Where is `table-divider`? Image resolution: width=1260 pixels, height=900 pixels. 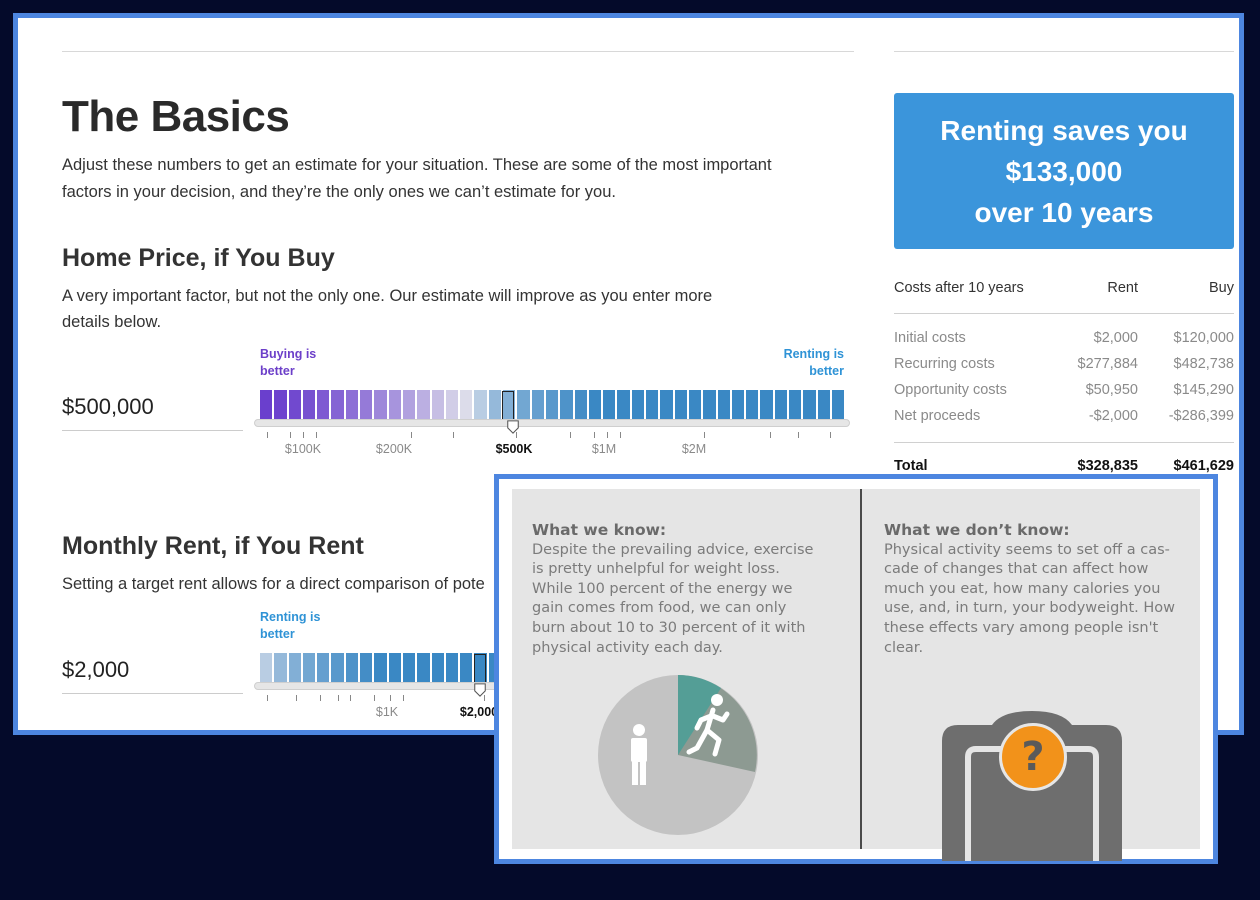
table-divider is located at coordinates (1064, 313).